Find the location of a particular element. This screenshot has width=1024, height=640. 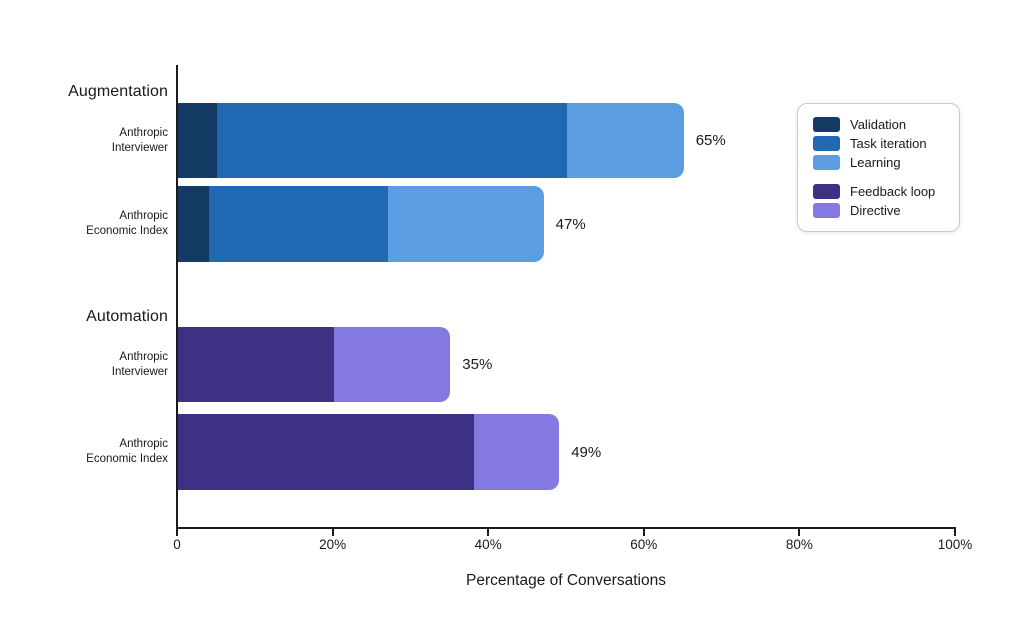

x-axis is located at coordinates (566, 528).